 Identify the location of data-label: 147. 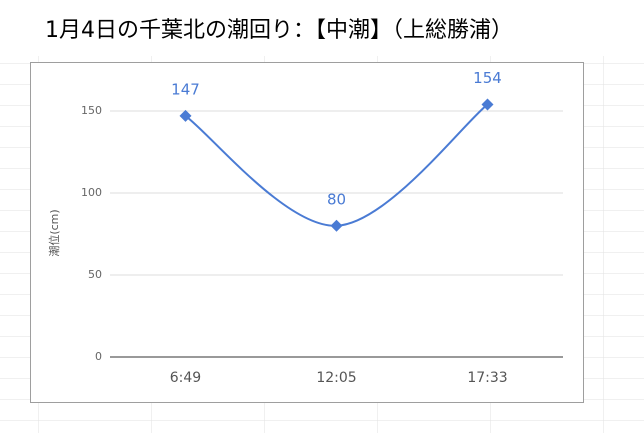
(185, 89).